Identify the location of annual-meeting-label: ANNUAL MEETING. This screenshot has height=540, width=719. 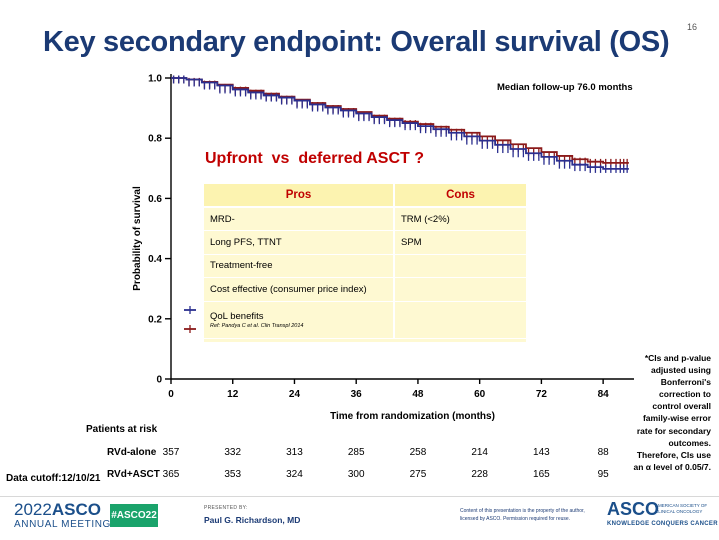
(62, 524).